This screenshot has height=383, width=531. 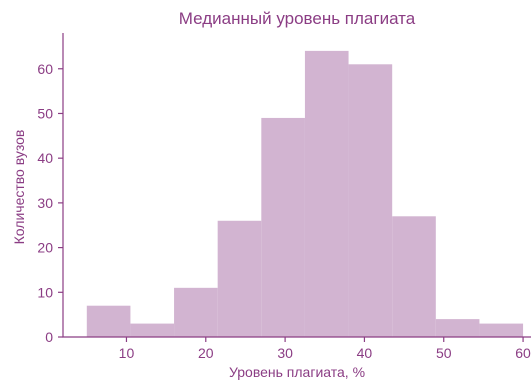 I want to click on y-axis-label: Количество вузов, so click(x=19, y=187).